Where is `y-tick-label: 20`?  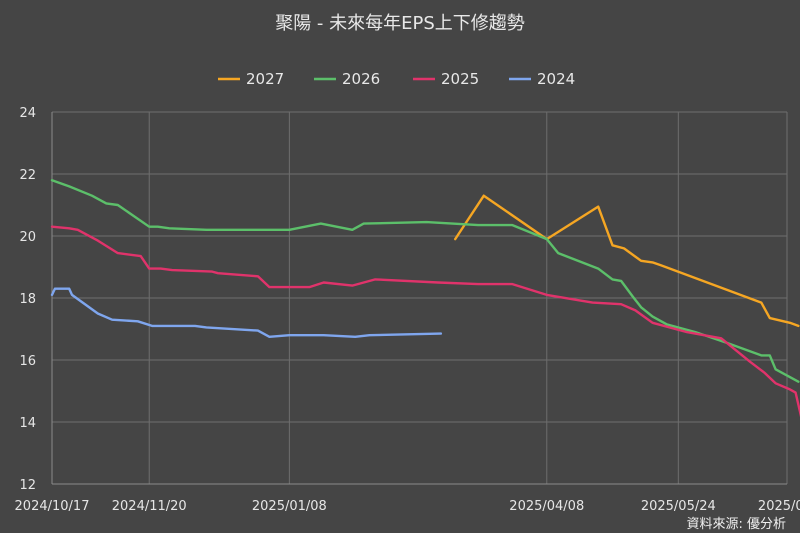
y-tick-label: 20 is located at coordinates (27, 237).